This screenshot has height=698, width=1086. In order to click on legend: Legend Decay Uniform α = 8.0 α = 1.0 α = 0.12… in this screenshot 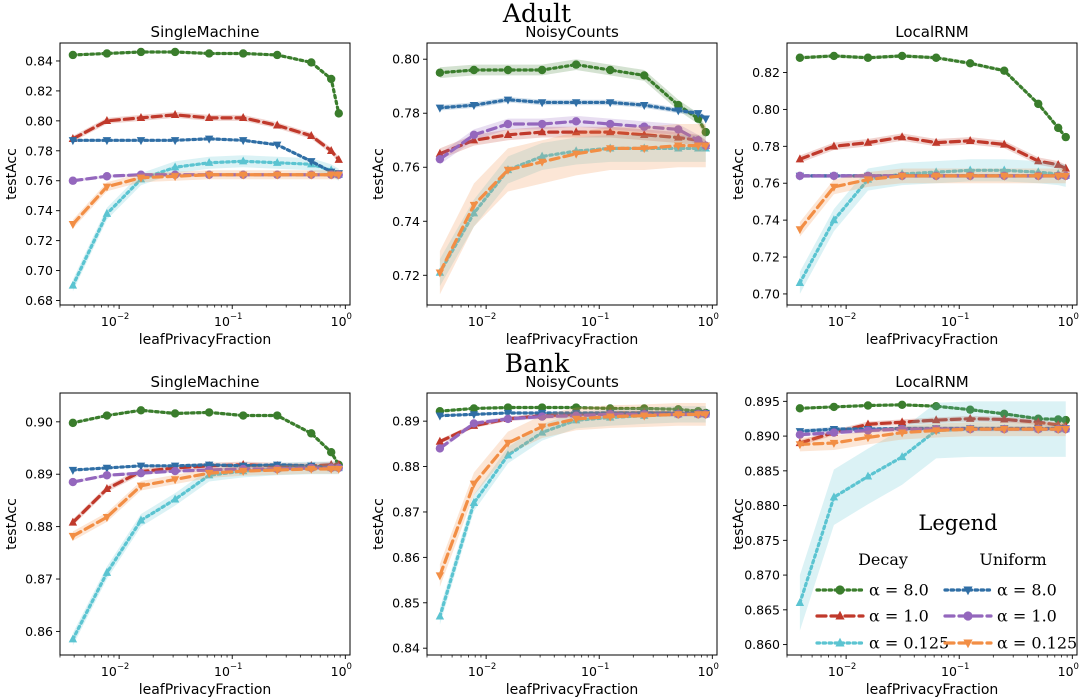, I will do `click(946, 582)`.